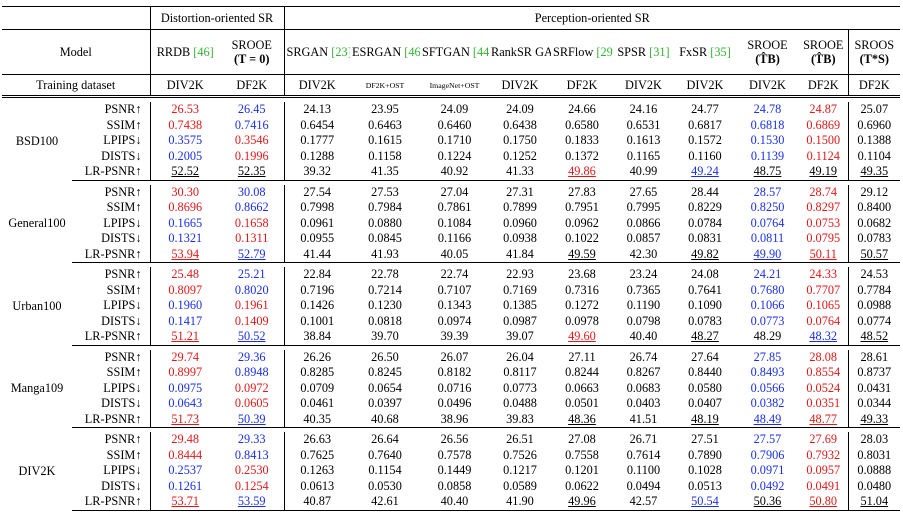 The height and width of the screenshot is (518, 903). Describe the element at coordinates (705, 254) in the screenshot. I see `table-cell: 49.82` at that location.